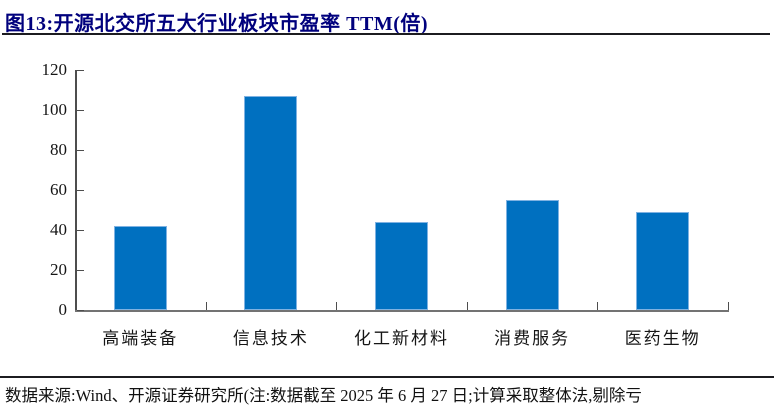 The height and width of the screenshot is (406, 774). What do you see at coordinates (54, 69) in the screenshot?
I see `y-tick-label-120: 120` at bounding box center [54, 69].